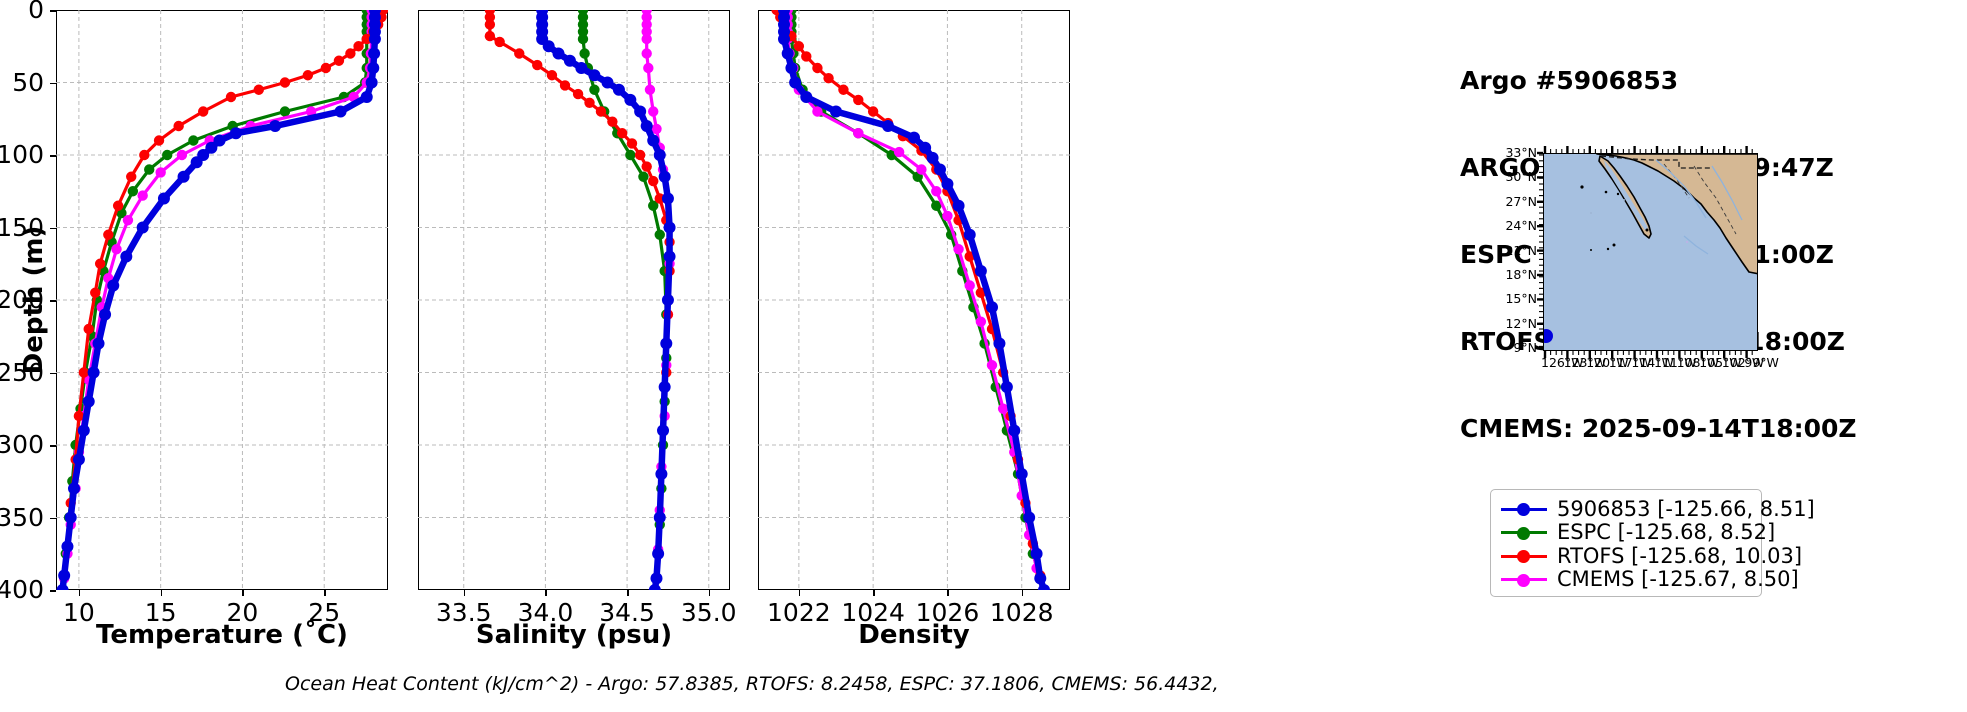  I want to click on map-lat-label: 21°N, so click(1521, 250).